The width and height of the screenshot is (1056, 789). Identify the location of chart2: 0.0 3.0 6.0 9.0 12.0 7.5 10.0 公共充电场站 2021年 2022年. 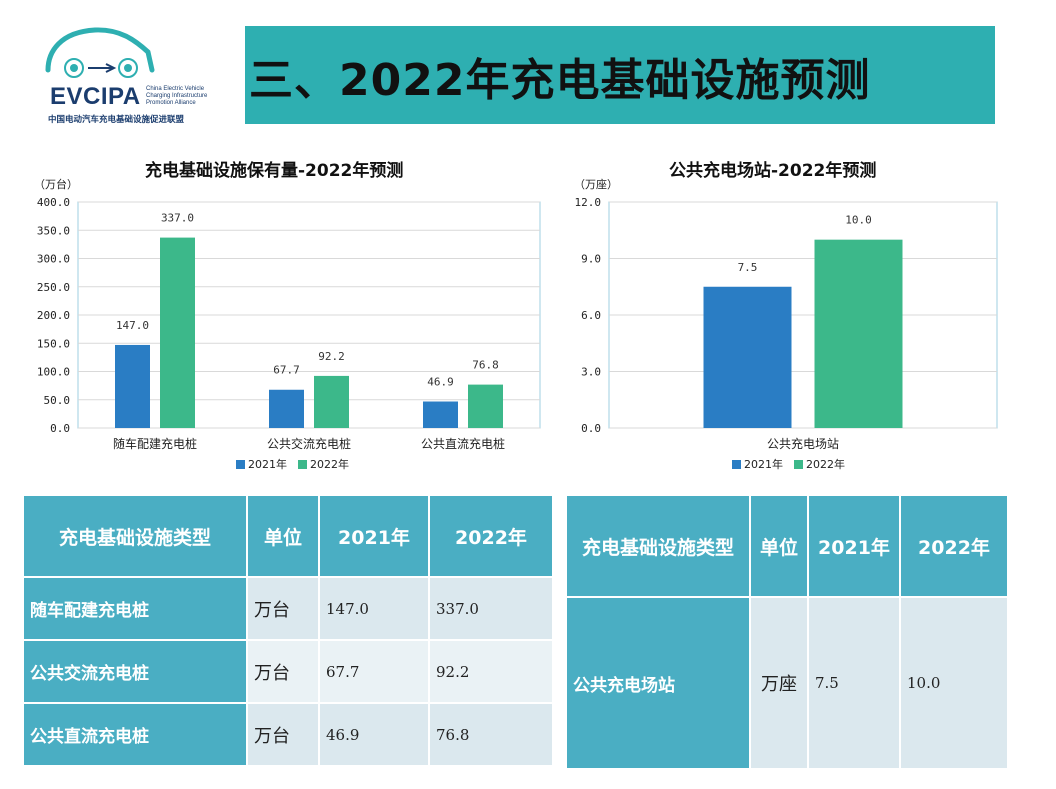
(786, 333).